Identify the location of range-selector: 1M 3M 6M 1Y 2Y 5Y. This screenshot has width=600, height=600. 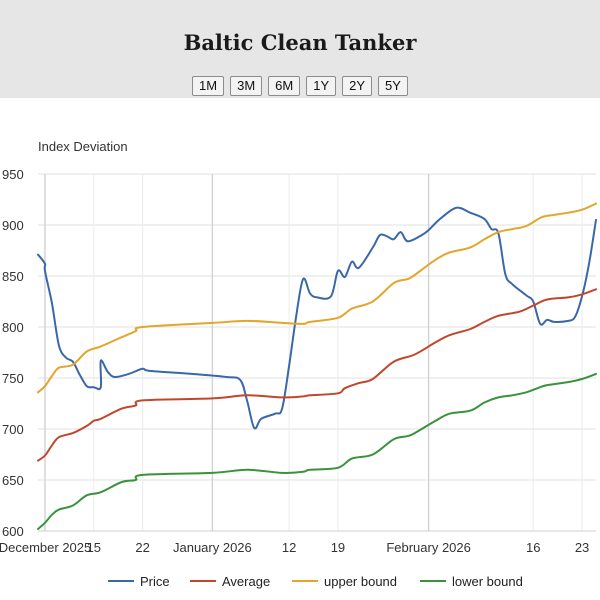
(300, 86).